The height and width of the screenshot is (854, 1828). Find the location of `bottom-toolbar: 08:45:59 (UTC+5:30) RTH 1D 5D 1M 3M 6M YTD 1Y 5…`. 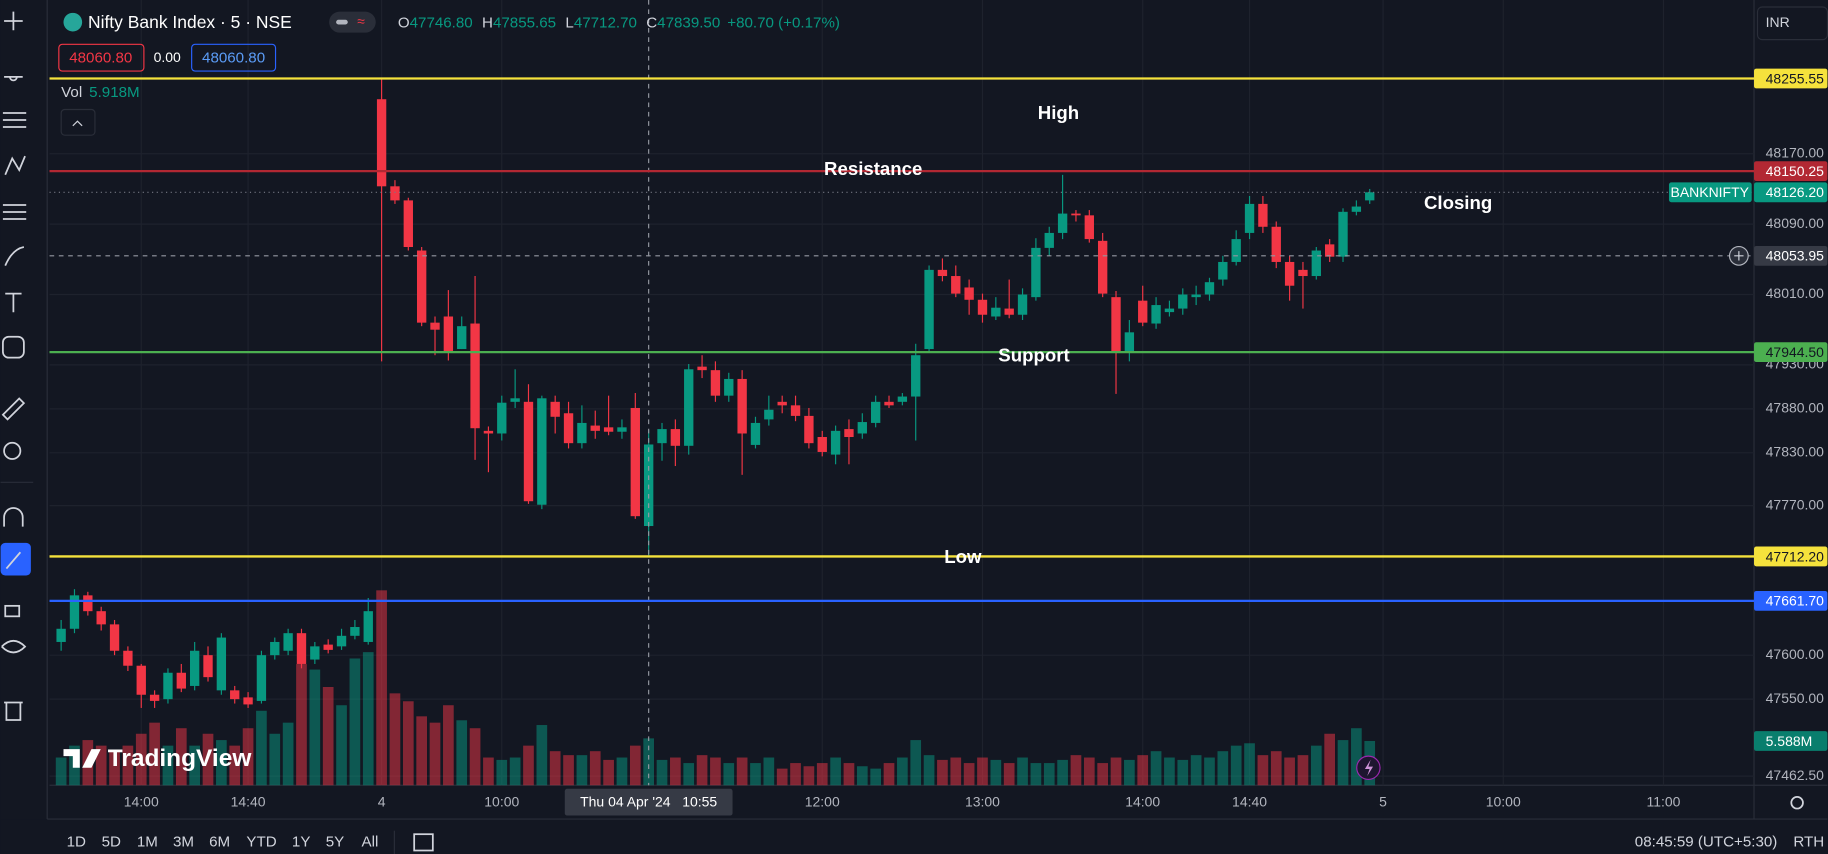

bottom-toolbar: 08:45:59 (UTC+5:30) RTH 1D 5D 1M 3M 6M YTD 1Y 5… is located at coordinates (937, 825).